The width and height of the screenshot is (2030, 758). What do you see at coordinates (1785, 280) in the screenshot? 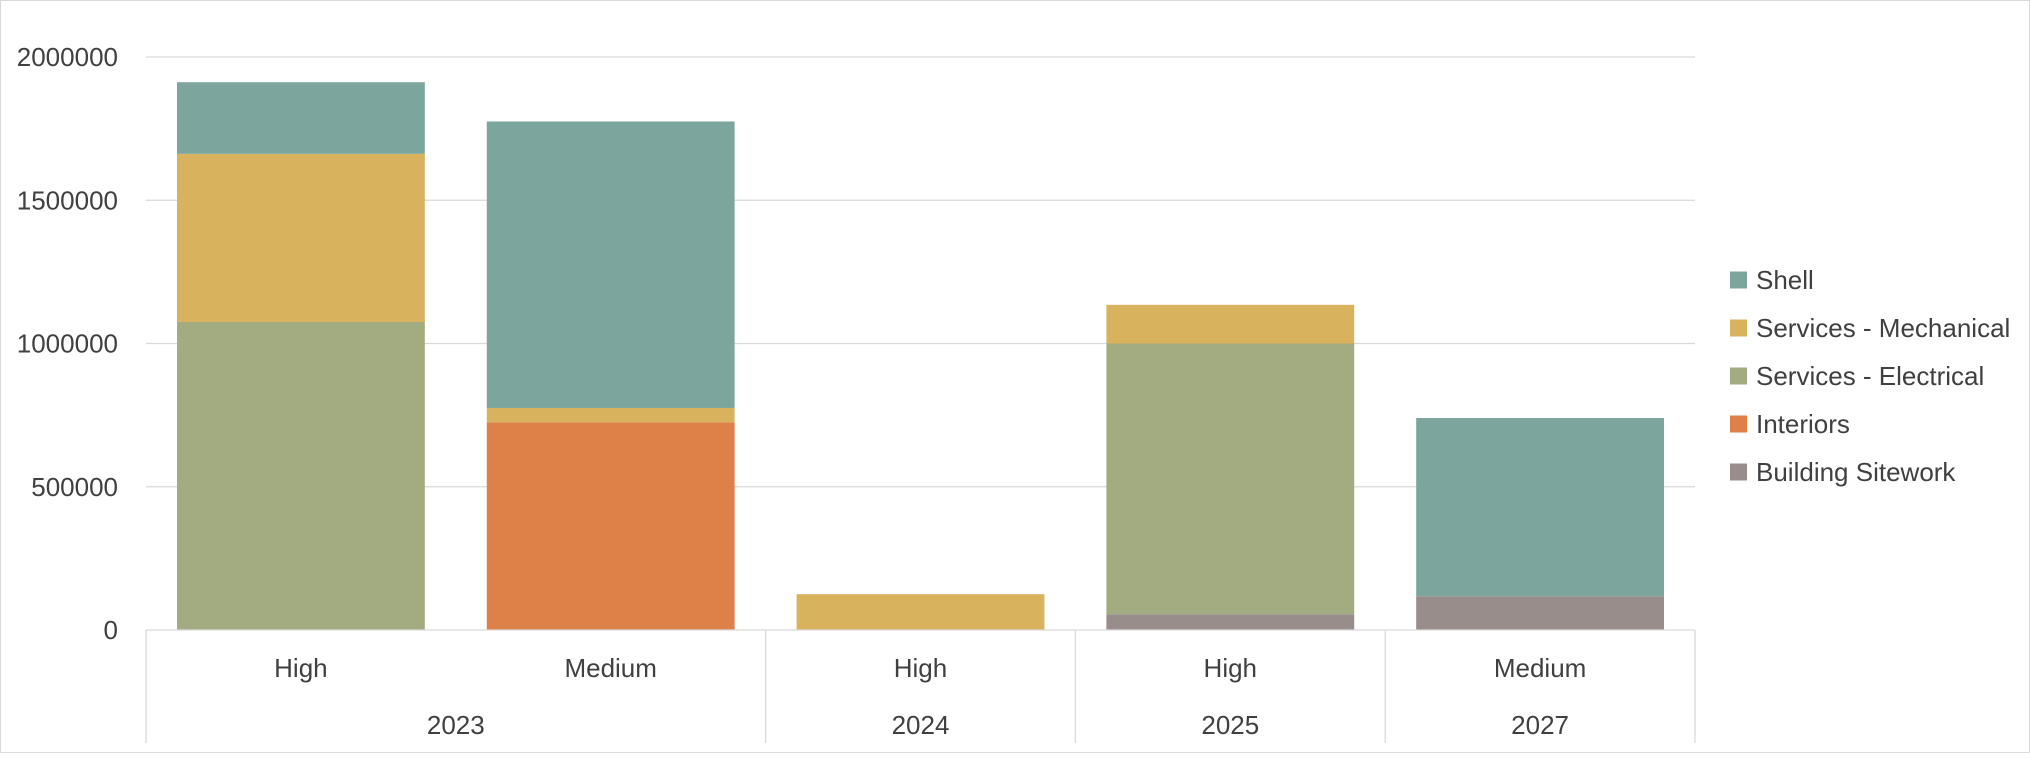
I see `legend-label: Shell` at bounding box center [1785, 280].